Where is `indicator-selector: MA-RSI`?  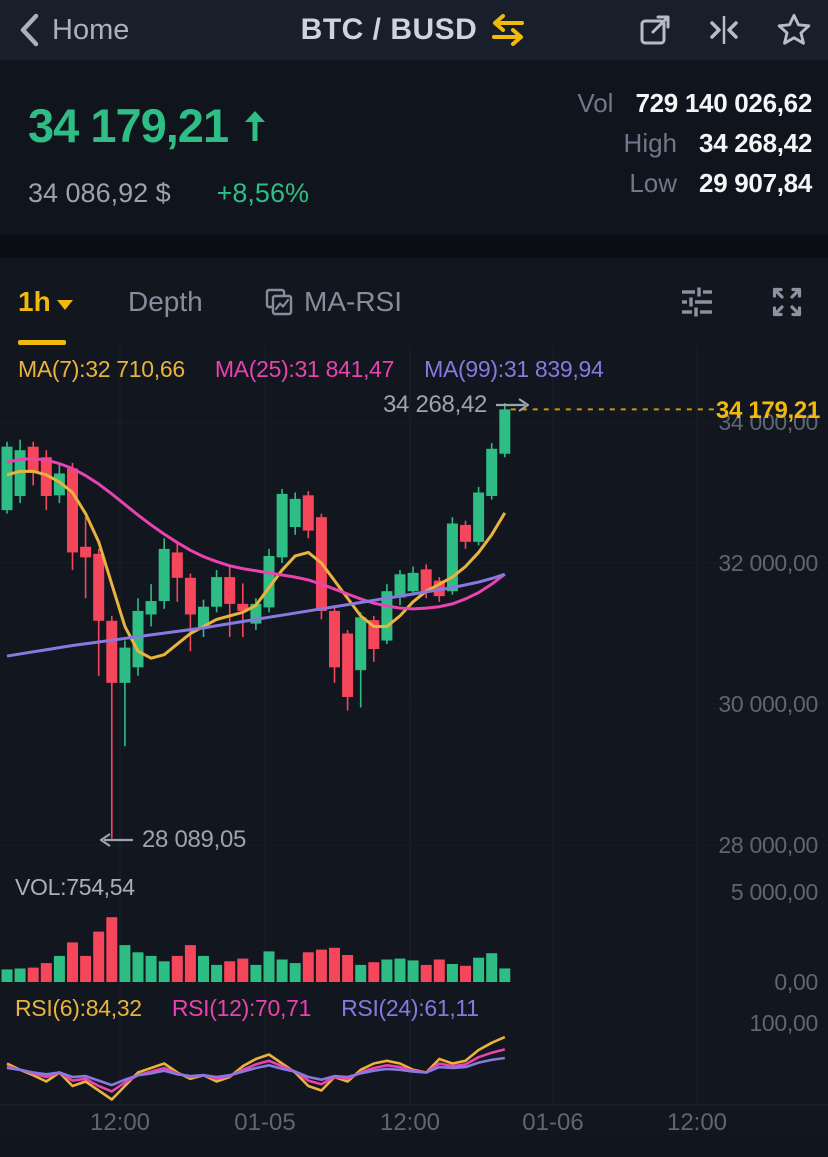
indicator-selector: MA-RSI is located at coordinates (333, 301).